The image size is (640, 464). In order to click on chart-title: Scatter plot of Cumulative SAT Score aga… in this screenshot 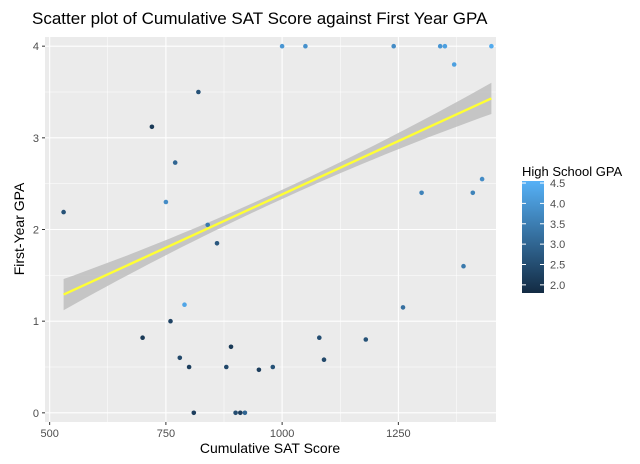, I will do `click(260, 18)`.